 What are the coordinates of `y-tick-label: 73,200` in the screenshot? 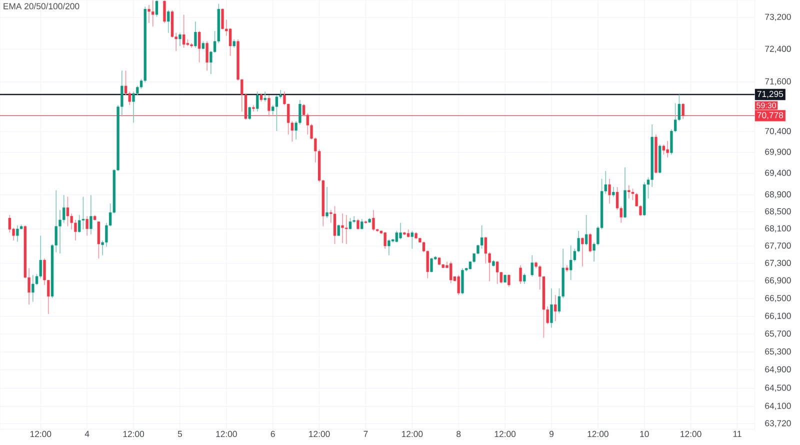 It's located at (778, 17).